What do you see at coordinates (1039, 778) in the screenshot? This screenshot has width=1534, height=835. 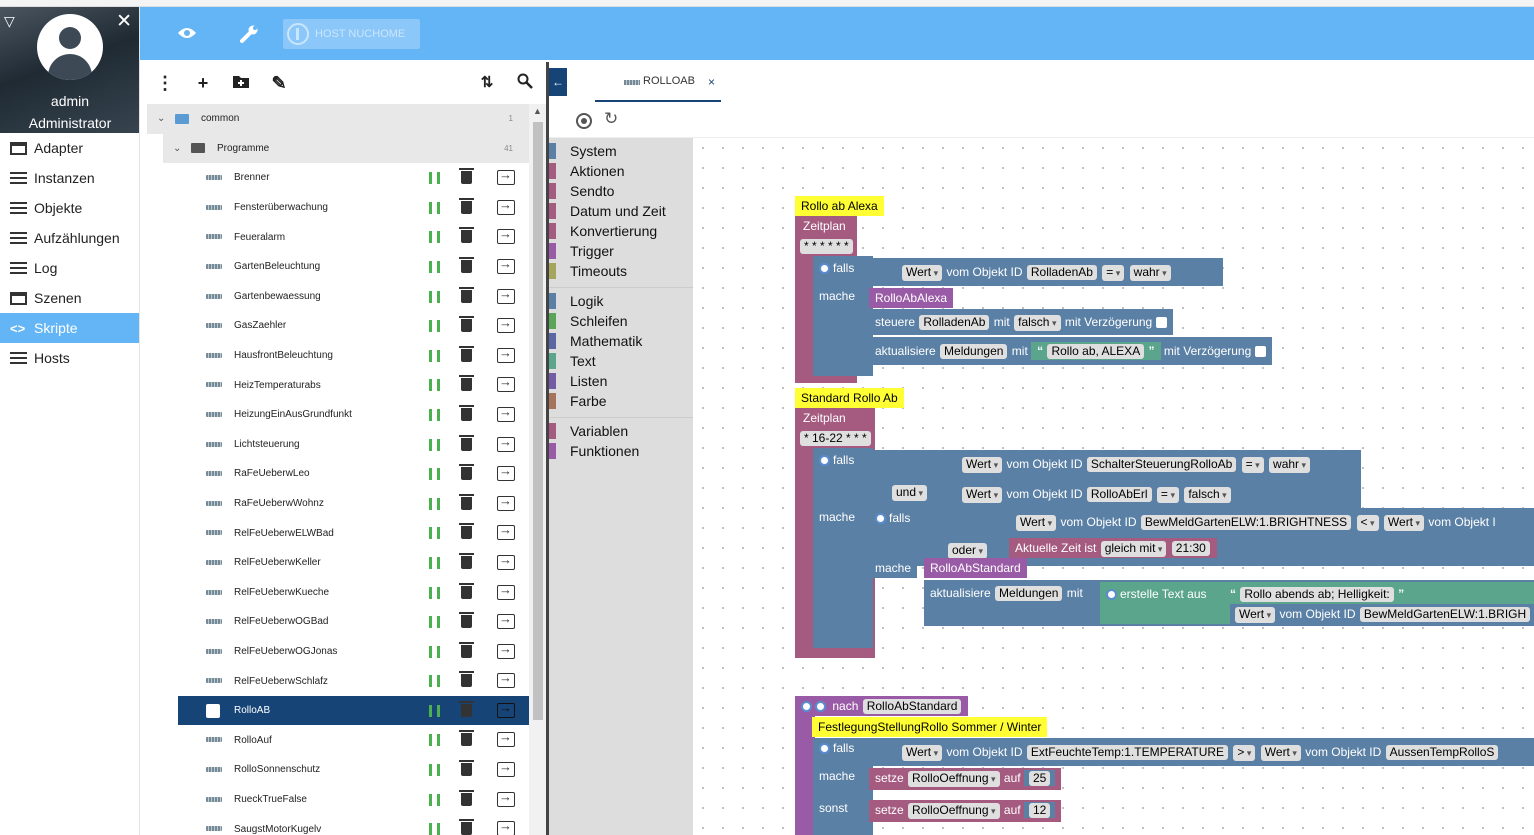 I see `number-field: 25` at bounding box center [1039, 778].